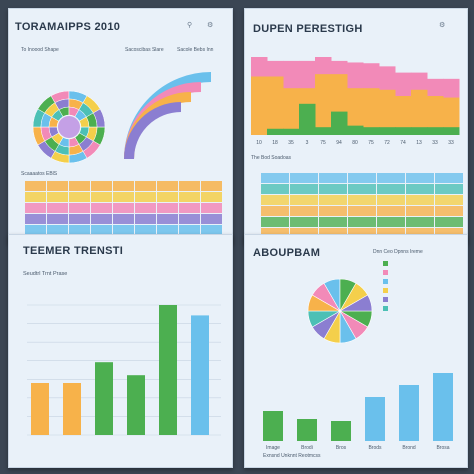 This screenshot has height=474, width=474. I want to click on x-tick-label: Brond, so click(409, 448).